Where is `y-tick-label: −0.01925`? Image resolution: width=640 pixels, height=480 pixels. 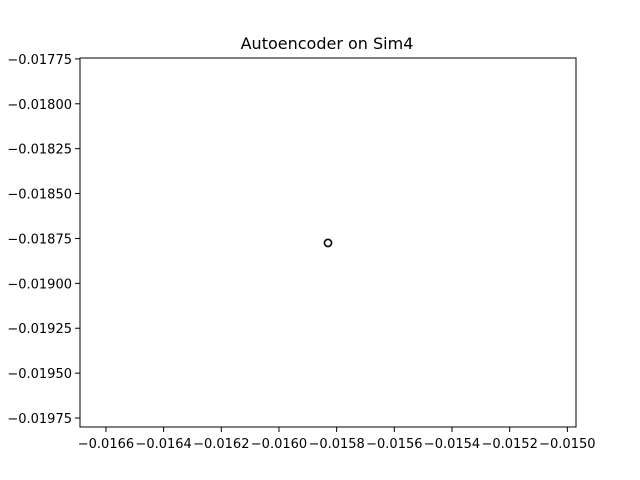
y-tick-label: −0.01925 is located at coordinates (39, 329).